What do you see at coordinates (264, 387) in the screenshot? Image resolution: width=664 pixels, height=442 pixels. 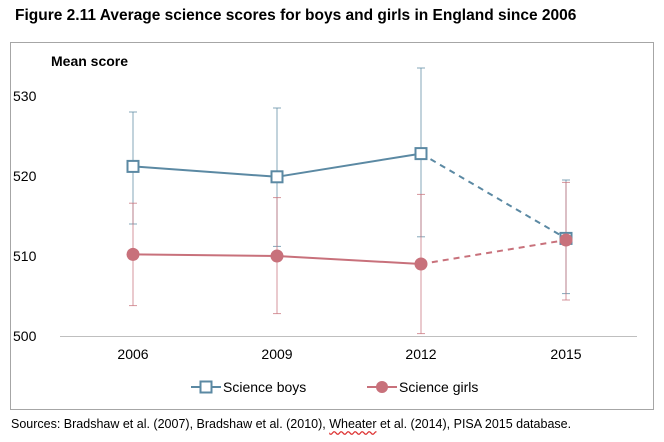 I see `legend-label: Science boys` at bounding box center [264, 387].